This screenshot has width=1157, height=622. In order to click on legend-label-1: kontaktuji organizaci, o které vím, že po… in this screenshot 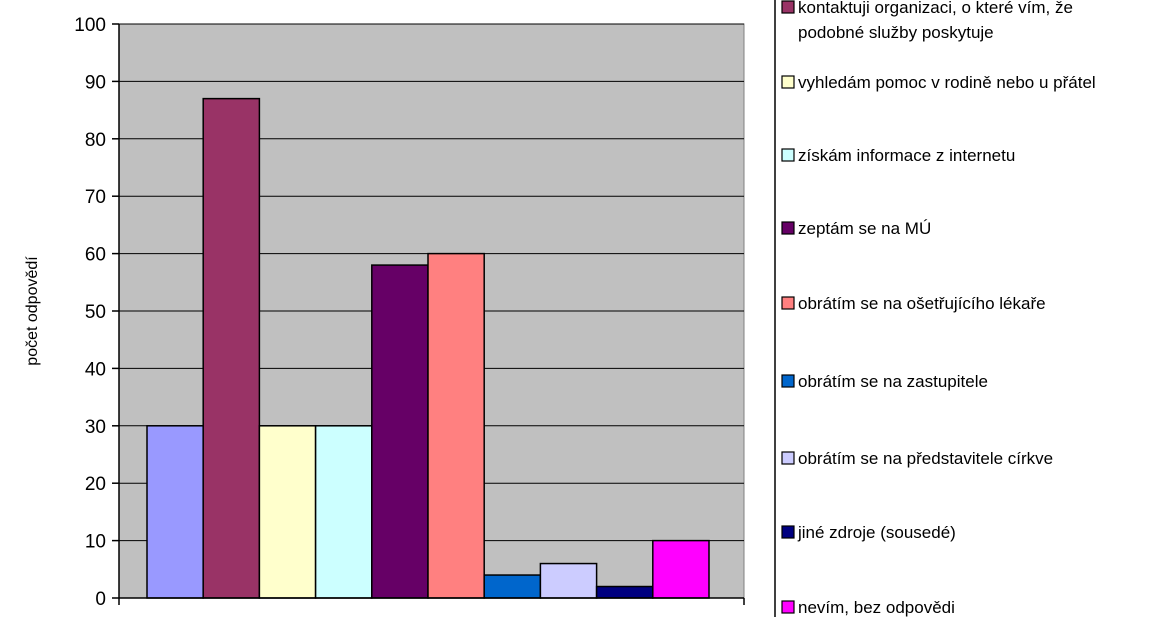, I will do `click(935, 21)`.